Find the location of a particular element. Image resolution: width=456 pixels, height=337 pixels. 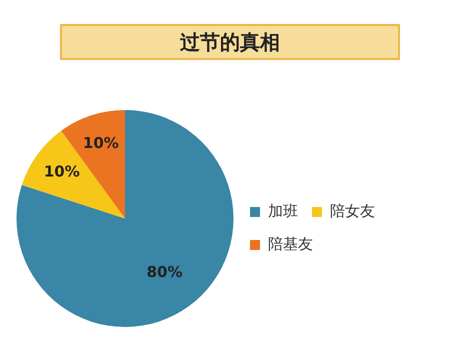

data-label: 80% is located at coordinates (164, 271).